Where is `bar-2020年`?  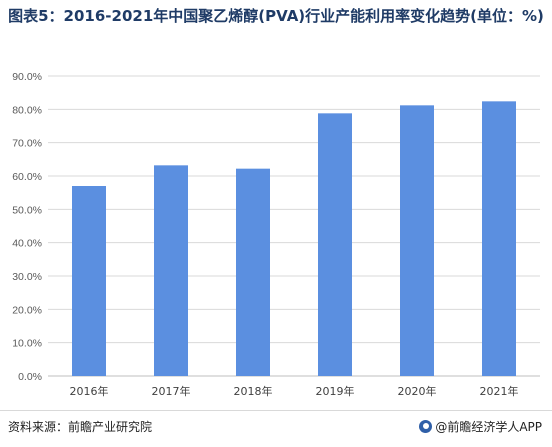 bar-2020年 is located at coordinates (417, 240).